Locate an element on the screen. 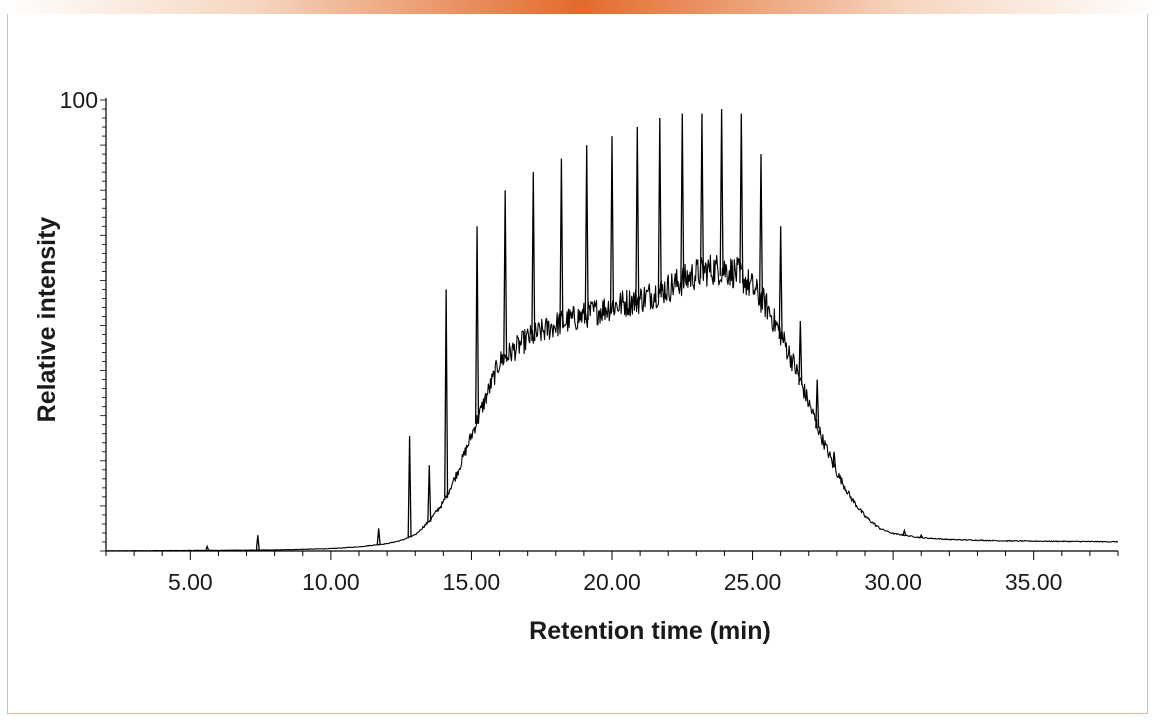 This screenshot has height=728, width=1160. header-accent-bar is located at coordinates (580, 7).